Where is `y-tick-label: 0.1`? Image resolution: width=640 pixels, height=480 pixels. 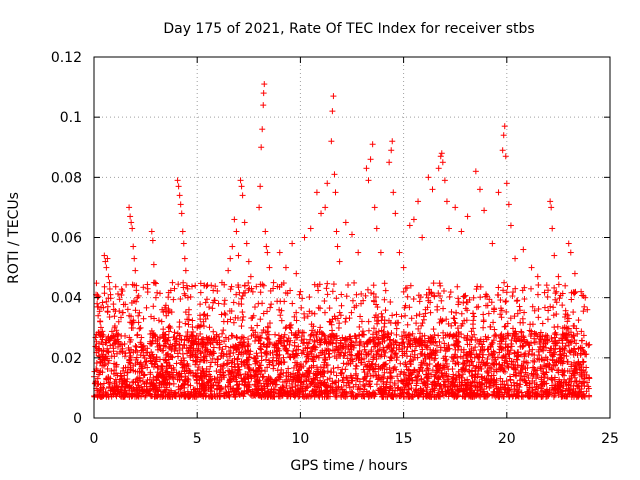
y-tick-label: 0.1 is located at coordinates (71, 118).